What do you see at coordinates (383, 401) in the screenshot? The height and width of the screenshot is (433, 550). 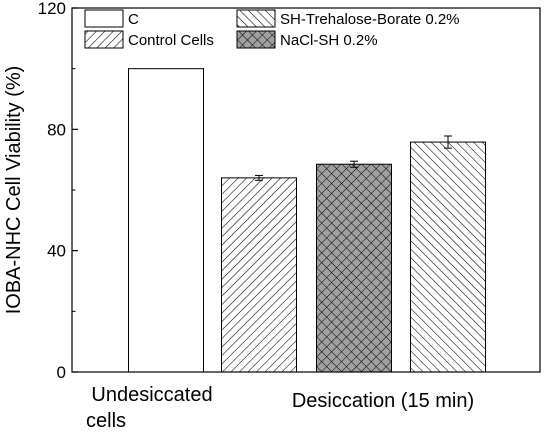 I see `category-label-desiccation: Desiccation (15 min)` at bounding box center [383, 401].